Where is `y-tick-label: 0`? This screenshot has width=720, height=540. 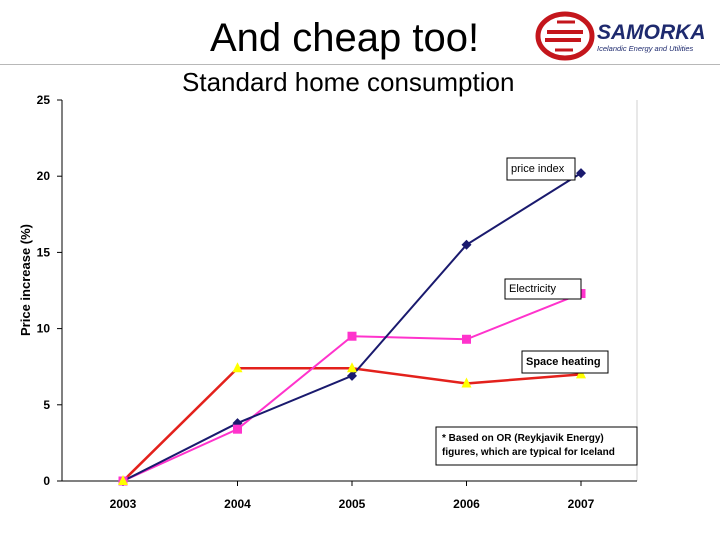 y-tick-label: 0 is located at coordinates (46, 481).